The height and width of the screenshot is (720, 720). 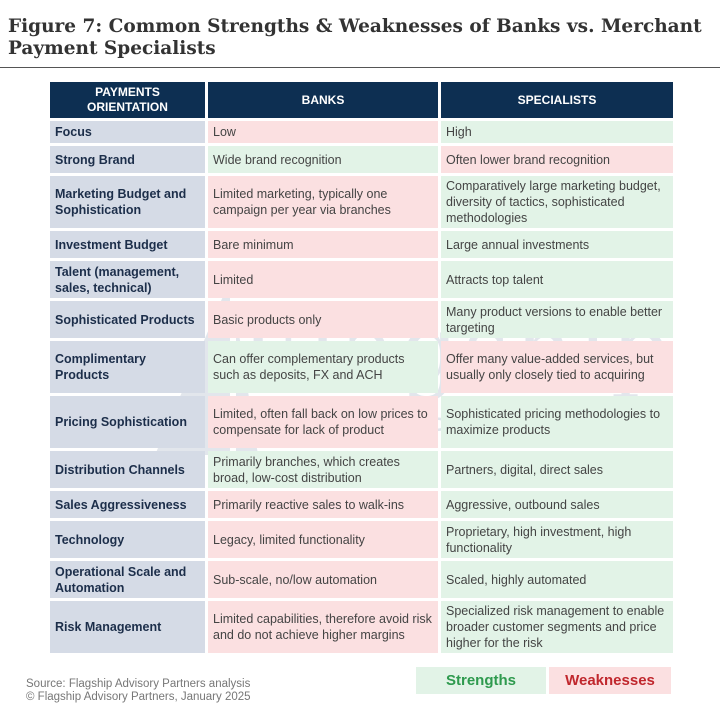 What do you see at coordinates (323, 244) in the screenshot?
I see `banks-cell: Bare minimum` at bounding box center [323, 244].